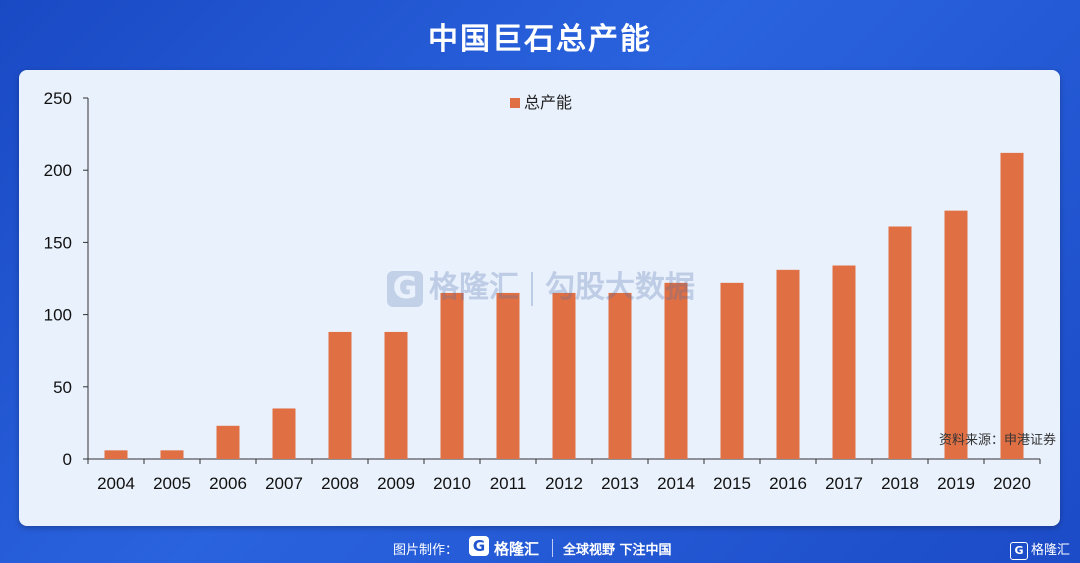 This screenshot has width=1080, height=563. I want to click on x-tick-label: 2018, so click(900, 483).